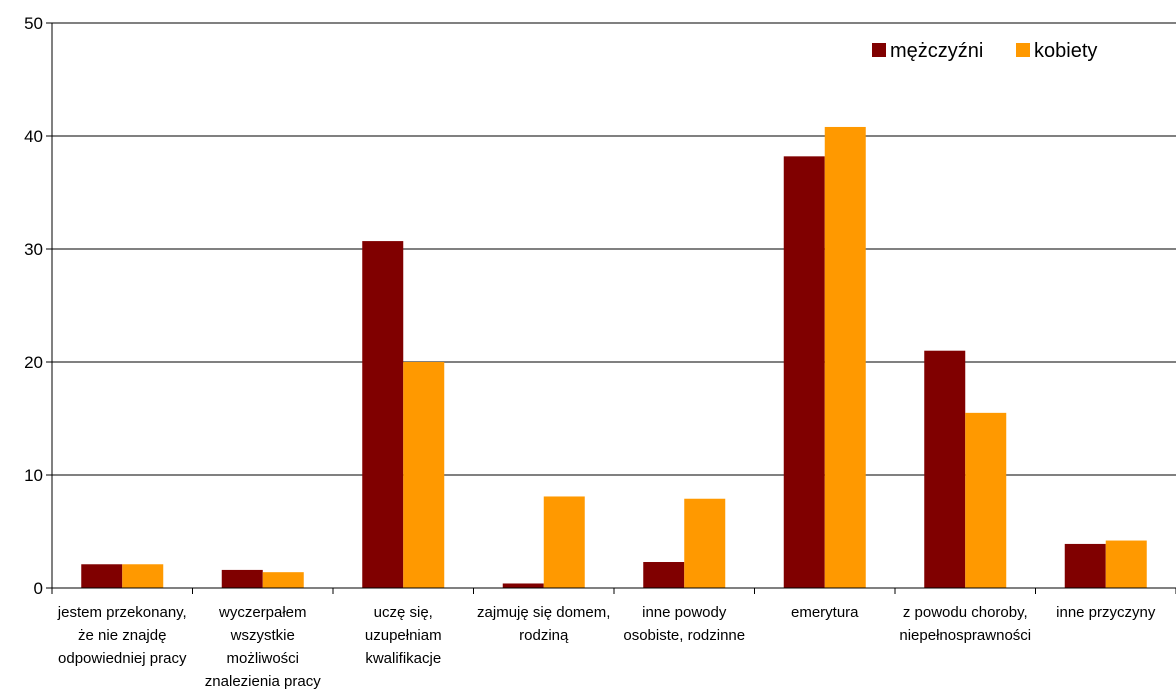  Describe the element at coordinates (263, 681) in the screenshot. I see `x-tick-label: znalezienia pracy` at that location.